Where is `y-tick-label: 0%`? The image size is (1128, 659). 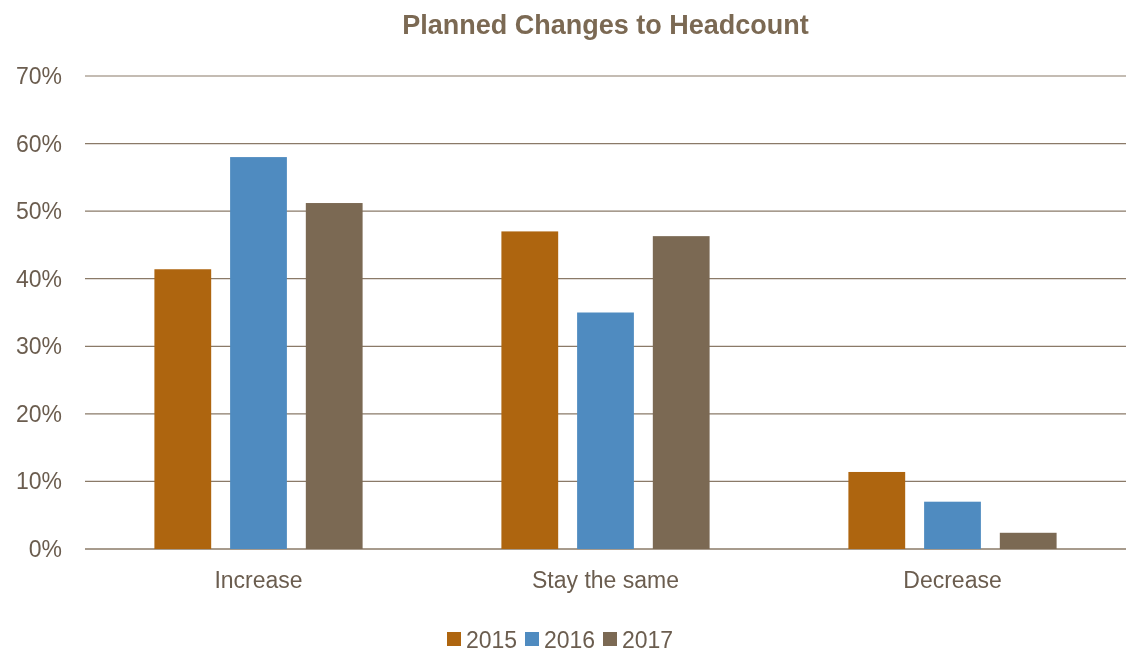
y-tick-label: 0% is located at coordinates (45, 549).